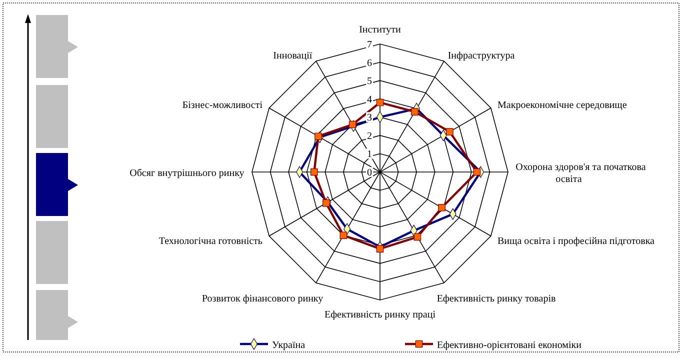 The height and width of the screenshot is (360, 688). What do you see at coordinates (581, 173) in the screenshot?
I see `spoke-label: Охорона здоров'я та початкова освіта` at bounding box center [581, 173].